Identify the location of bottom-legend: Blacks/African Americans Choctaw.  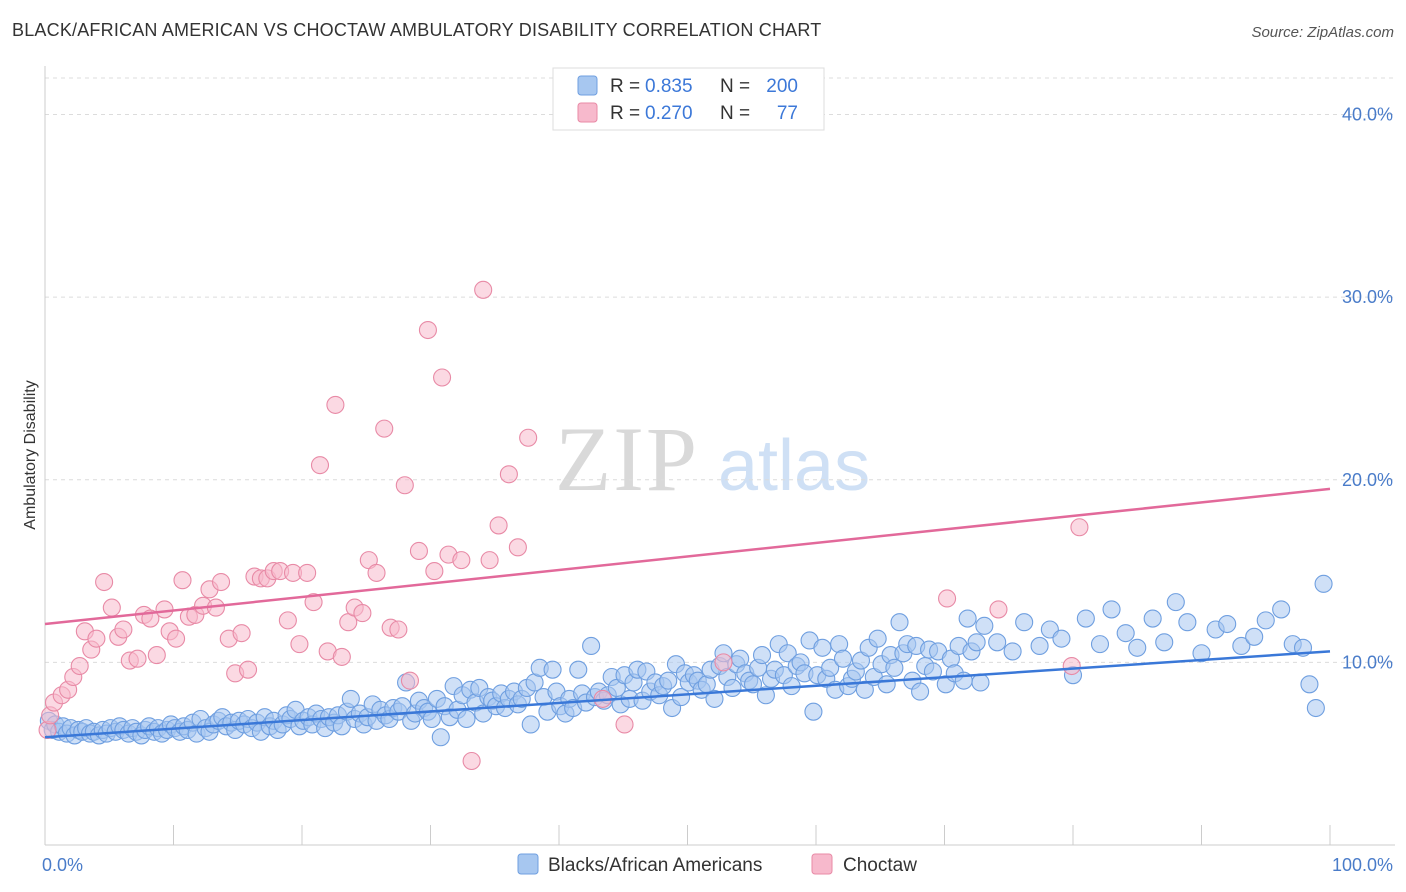
(717, 864).